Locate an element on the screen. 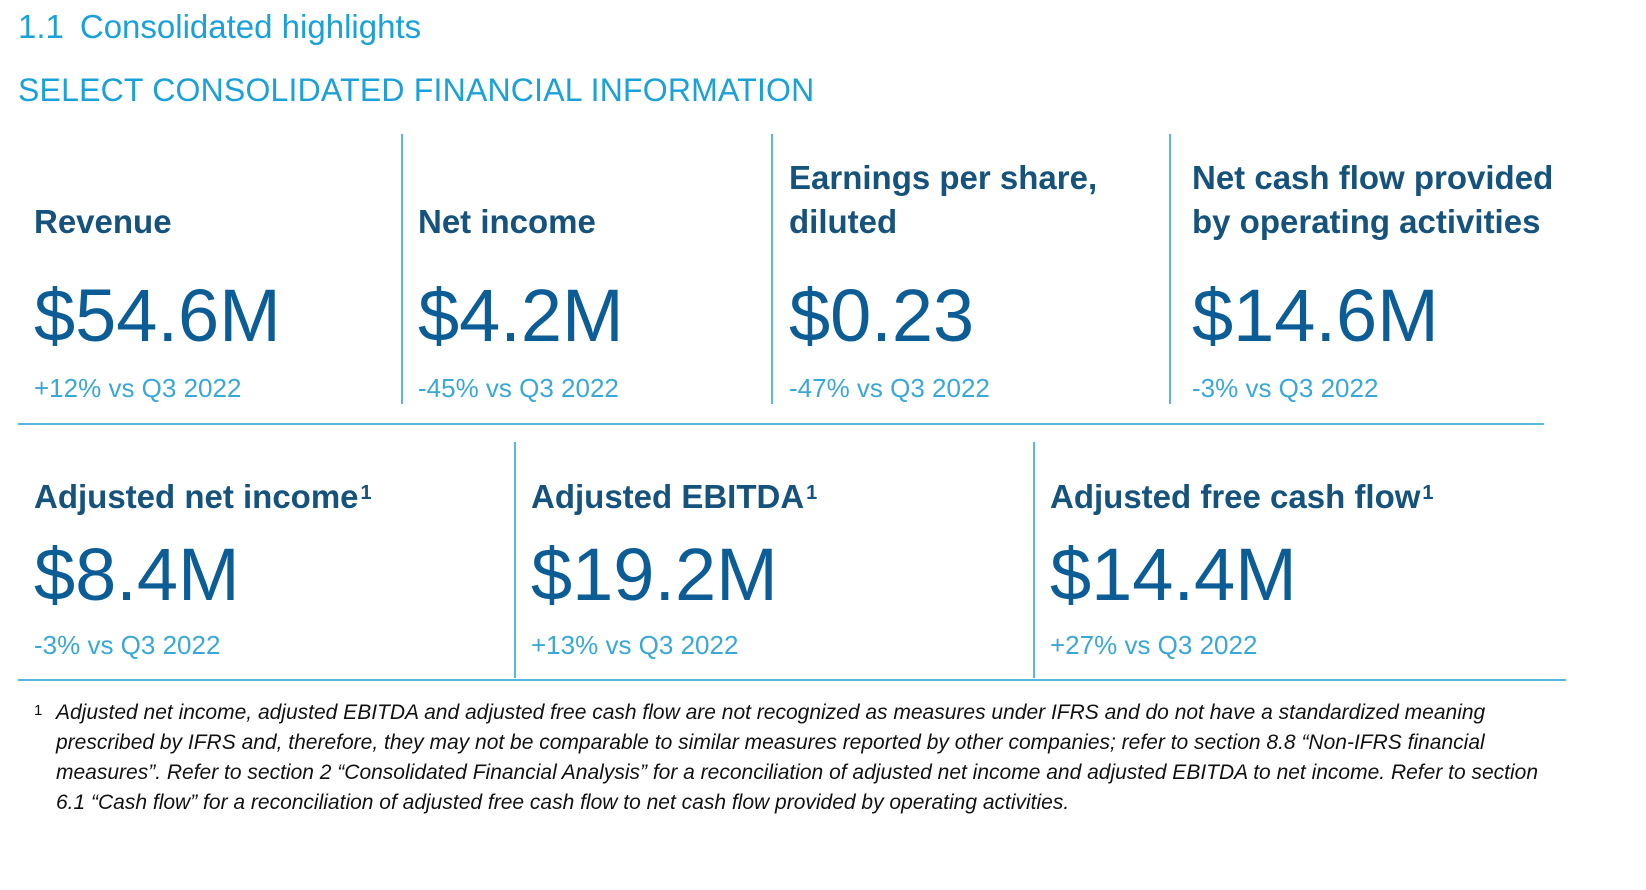 Image resolution: width=1646 pixels, height=890 pixels. metric-change: +27% vs Q3 2022 is located at coordinates (1154, 645).